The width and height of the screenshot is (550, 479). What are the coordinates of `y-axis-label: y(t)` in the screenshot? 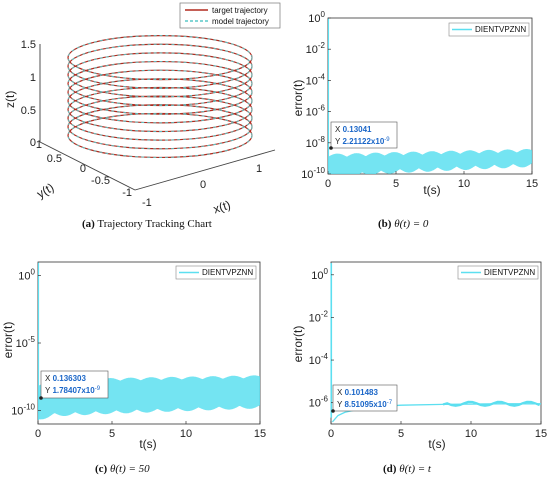 It's located at (45, 190).